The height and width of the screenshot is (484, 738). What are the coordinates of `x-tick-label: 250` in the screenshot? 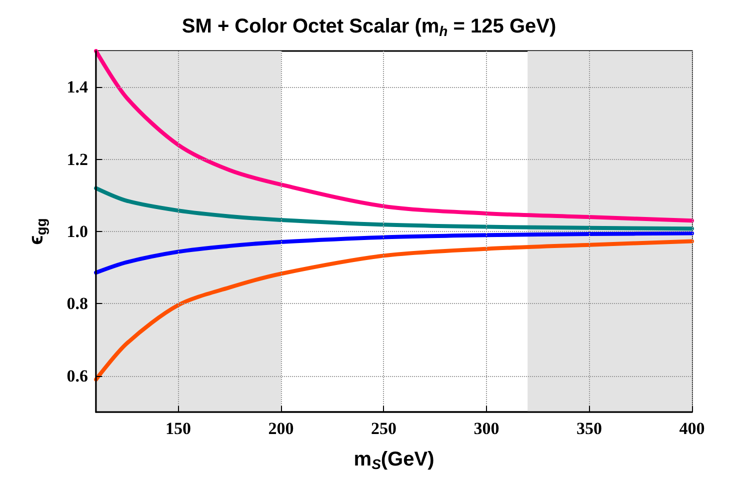 It's located at (383, 428).